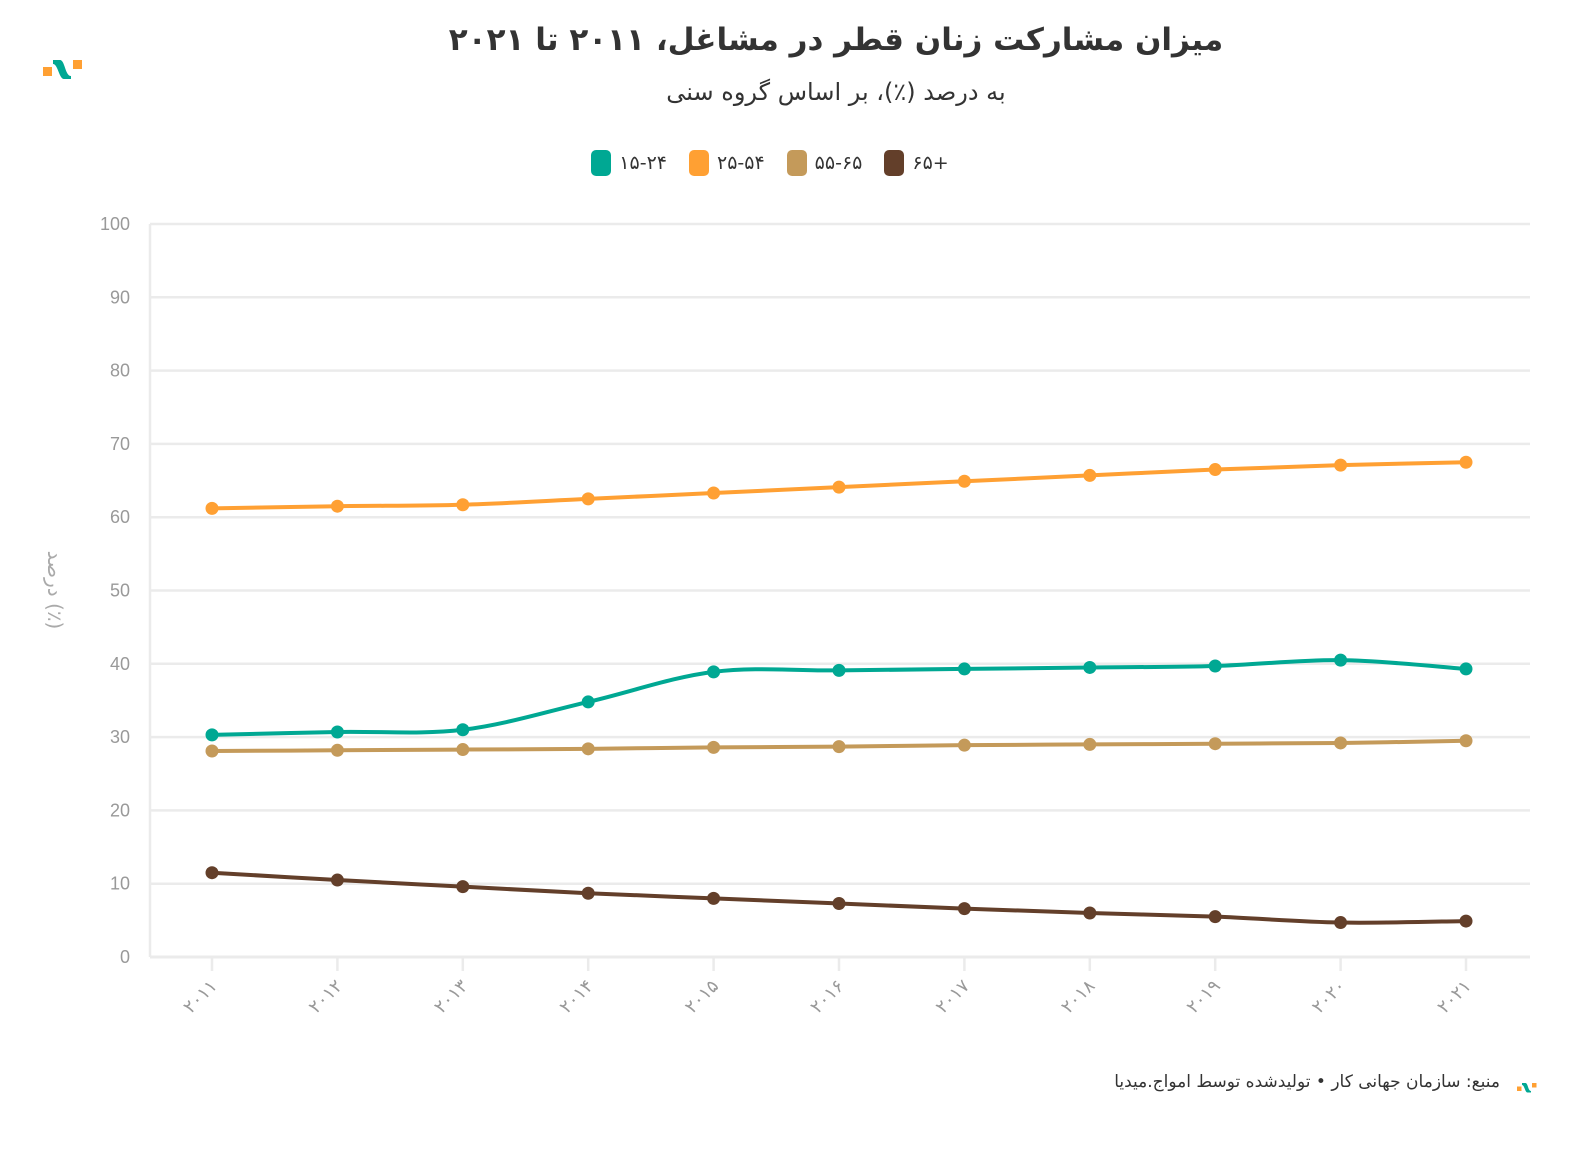 The image size is (1592, 1150). Describe the element at coordinates (930, 163) in the screenshot. I see `legend-label: ۶۵+` at that location.